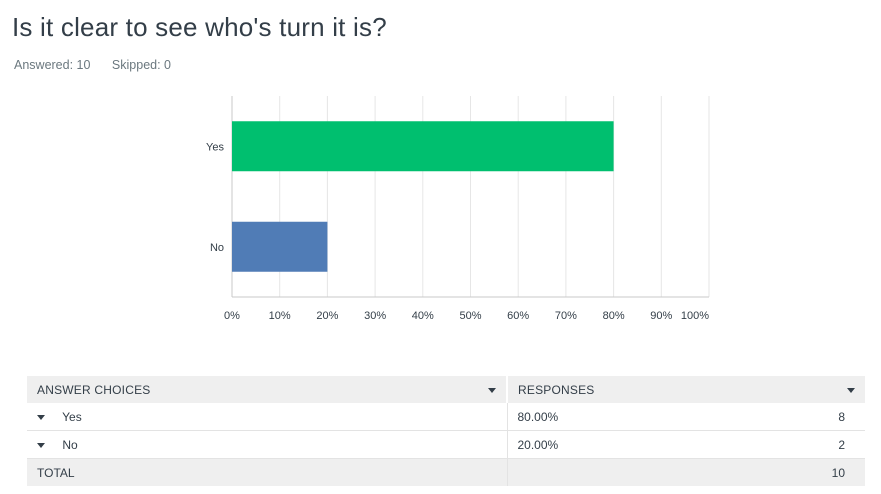 The width and height of the screenshot is (881, 494). What do you see at coordinates (141, 65) in the screenshot?
I see `skipped-count: Skipped: 0` at bounding box center [141, 65].